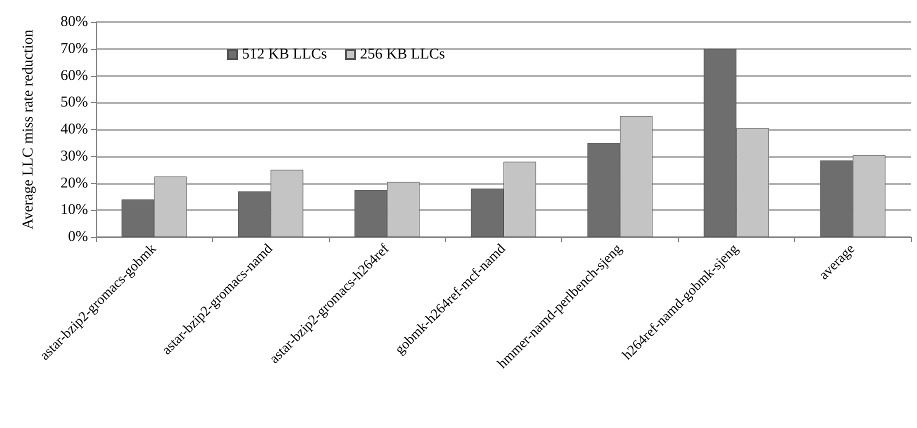 Image resolution: width=917 pixels, height=428 pixels. I want to click on y-tick-label: 30%, so click(74, 156).